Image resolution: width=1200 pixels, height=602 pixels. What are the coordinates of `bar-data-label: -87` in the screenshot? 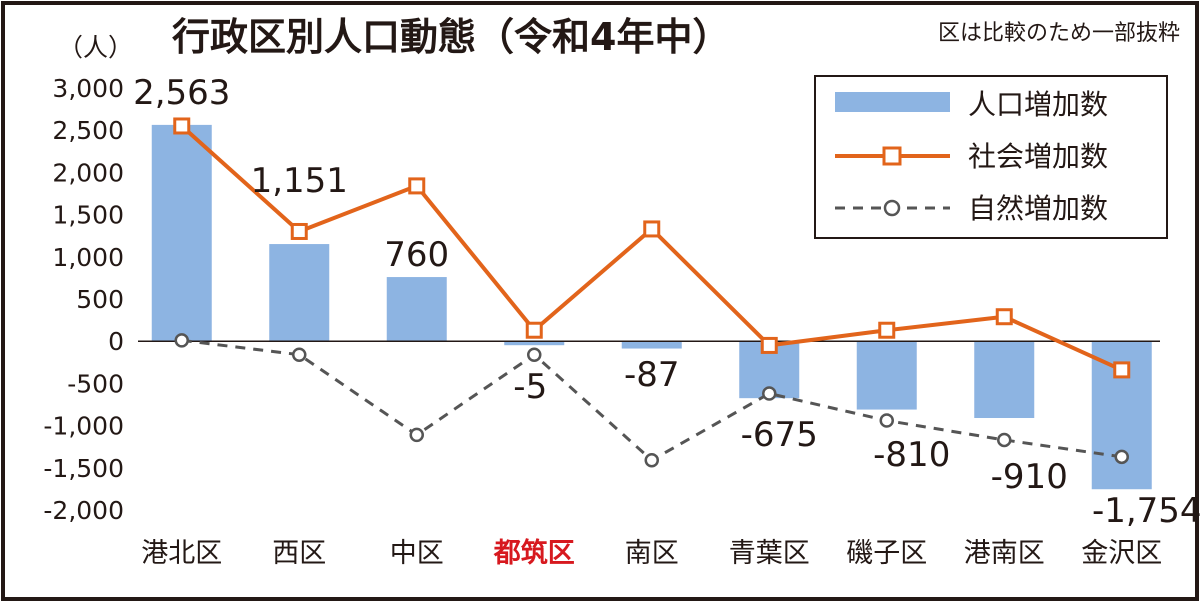 It's located at (652, 375).